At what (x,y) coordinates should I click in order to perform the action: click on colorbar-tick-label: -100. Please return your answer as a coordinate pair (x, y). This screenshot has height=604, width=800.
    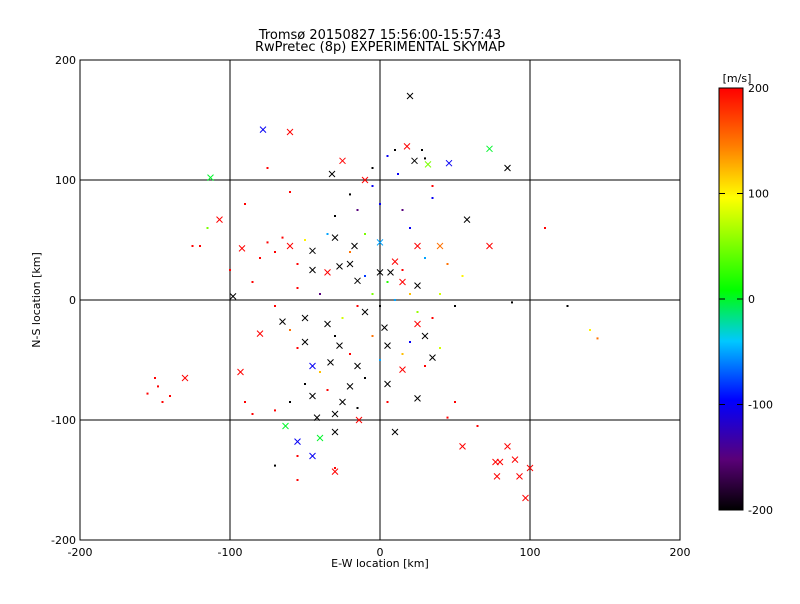
    Looking at the image, I should click on (760, 405).